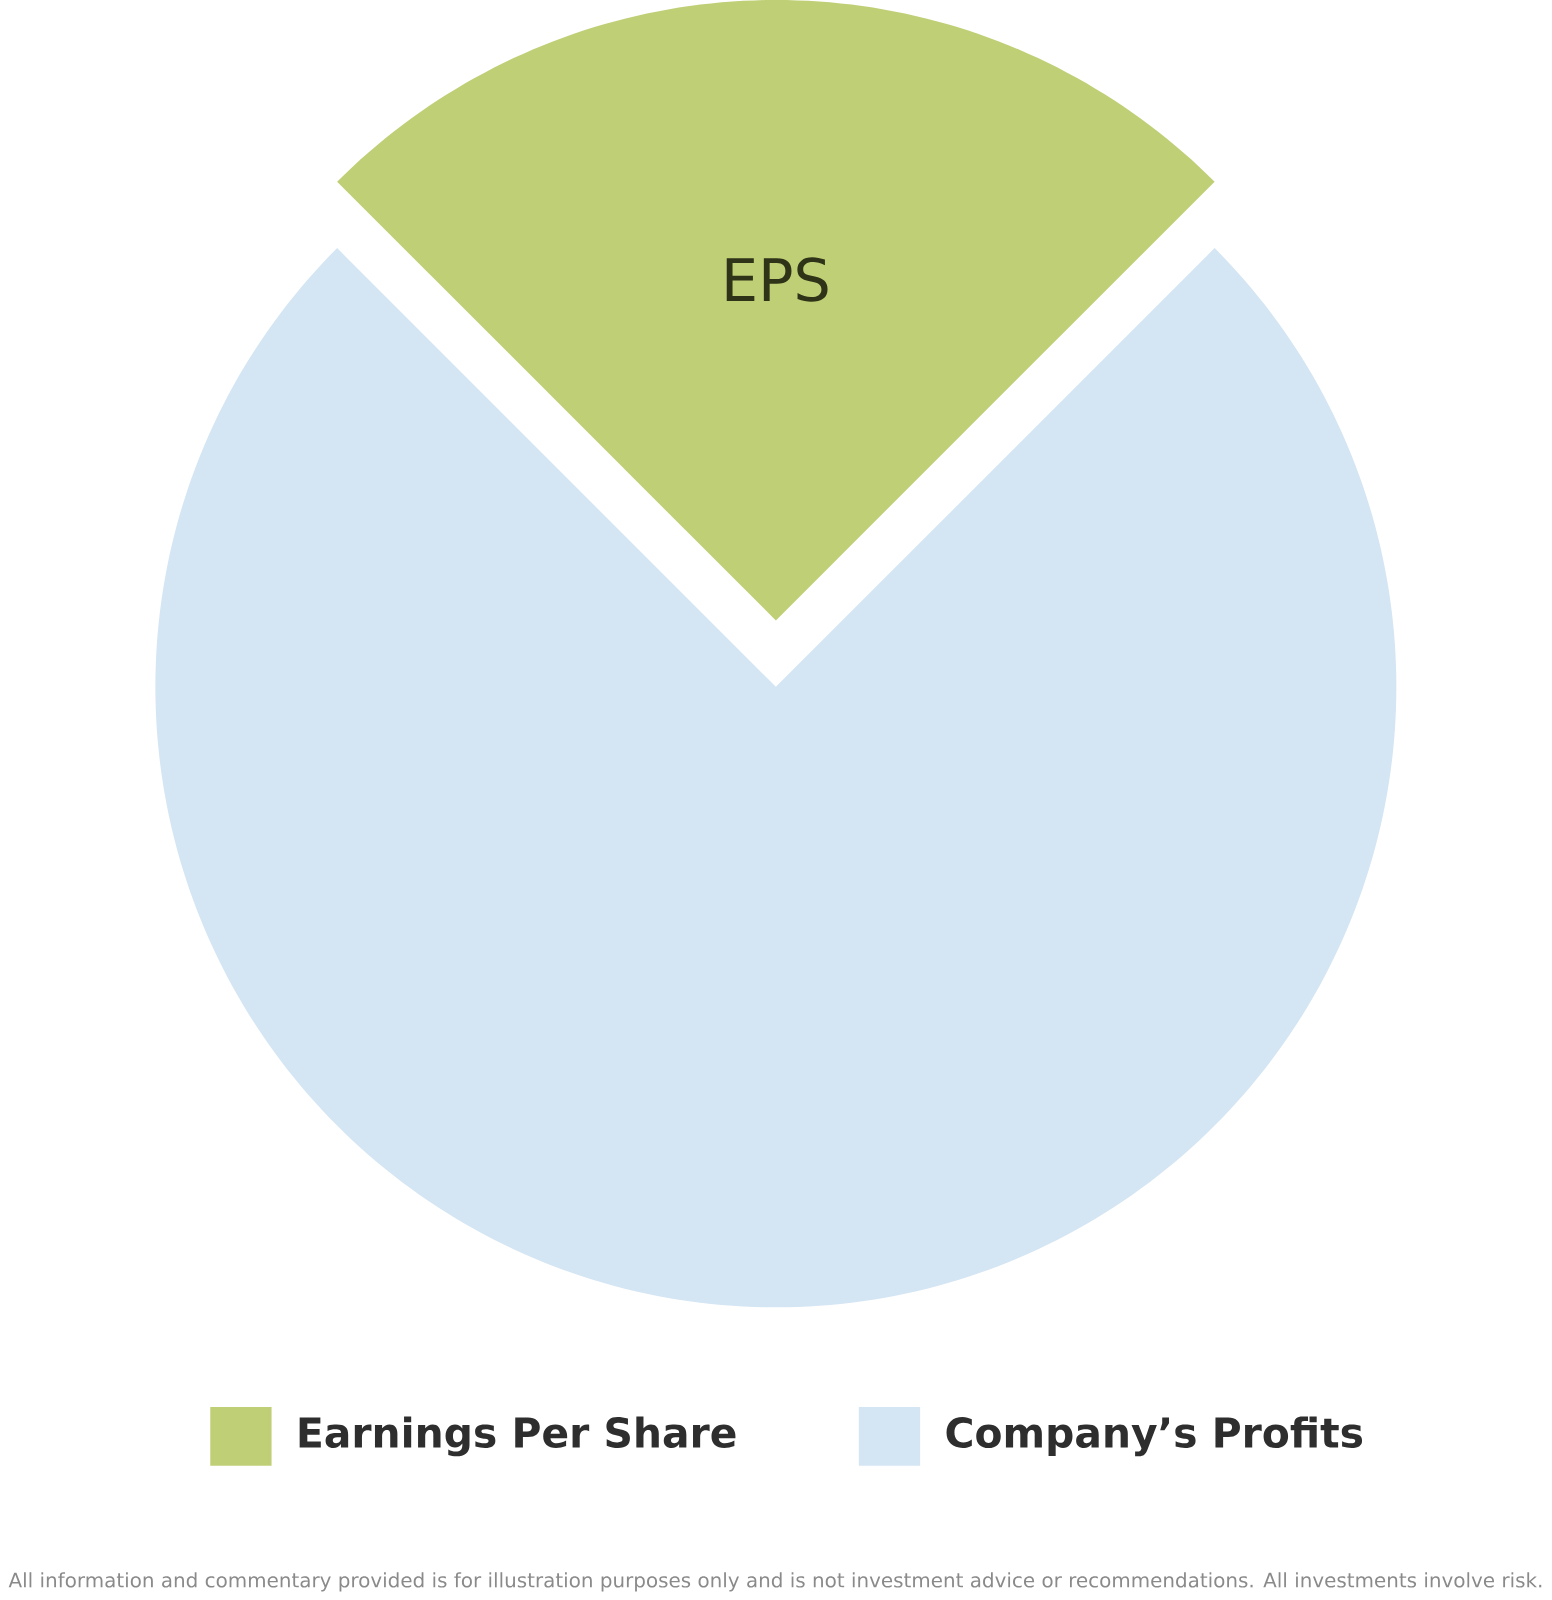 The image size is (1552, 1600). Describe the element at coordinates (1154, 1436) in the screenshot. I see `legend-label: Company’s Profits` at that location.